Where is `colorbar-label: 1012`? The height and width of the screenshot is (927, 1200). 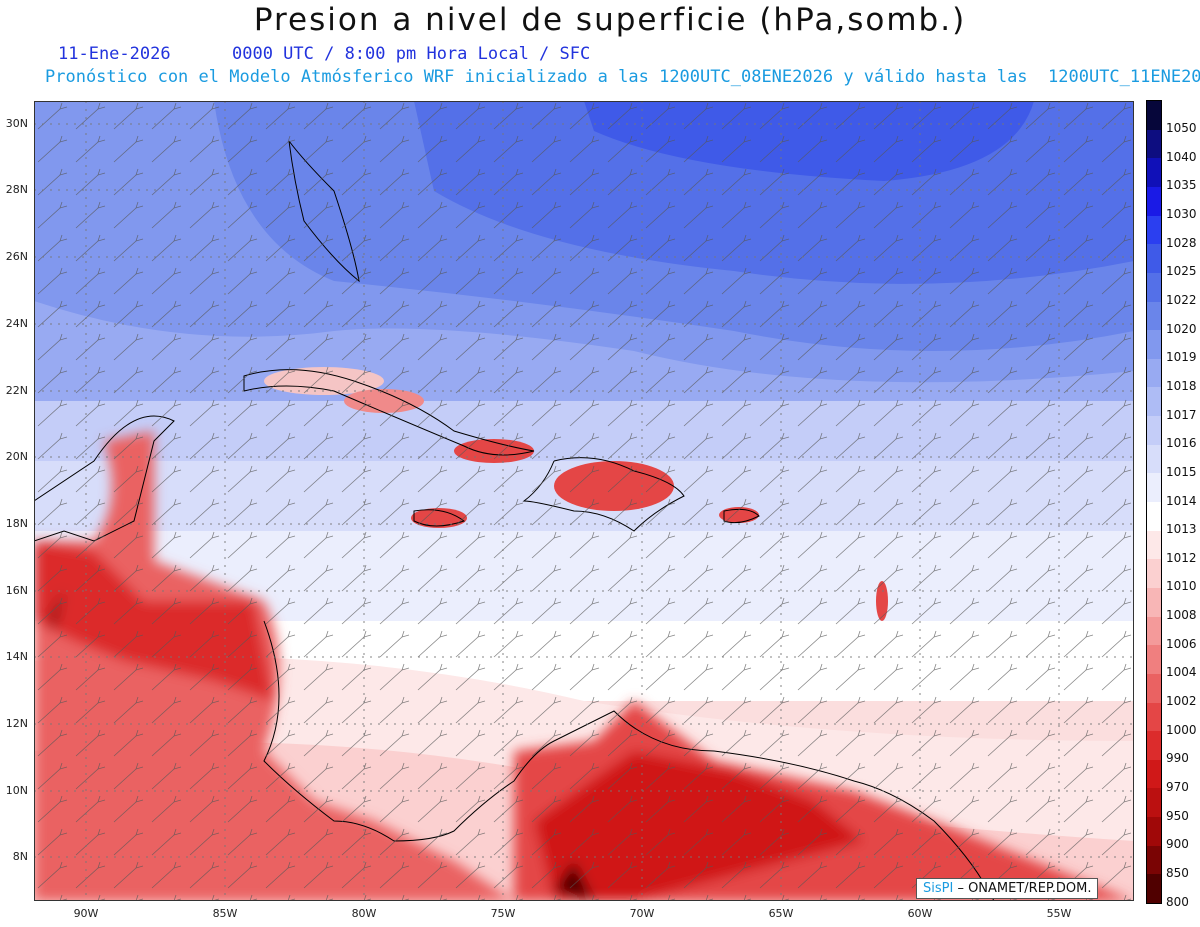
colorbar-label: 1012 is located at coordinates (1181, 557).